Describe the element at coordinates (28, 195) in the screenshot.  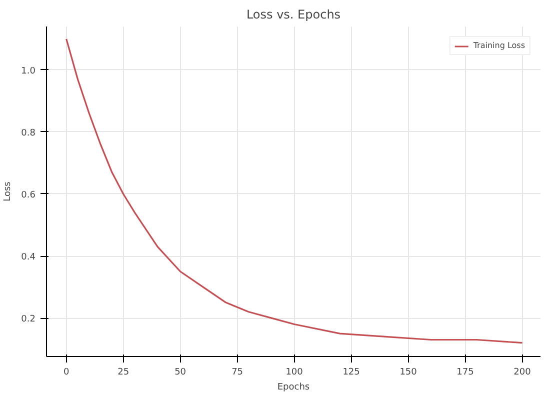
I see `y-tick-label: 0.6` at that location.